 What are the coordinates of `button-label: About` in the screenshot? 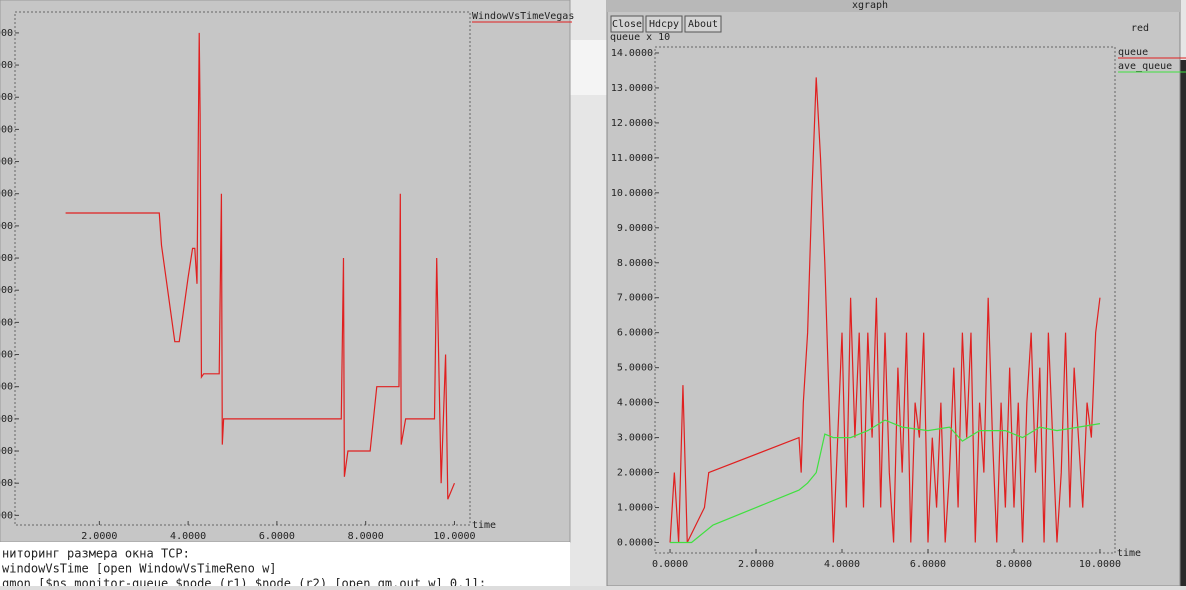 It's located at (703, 24).